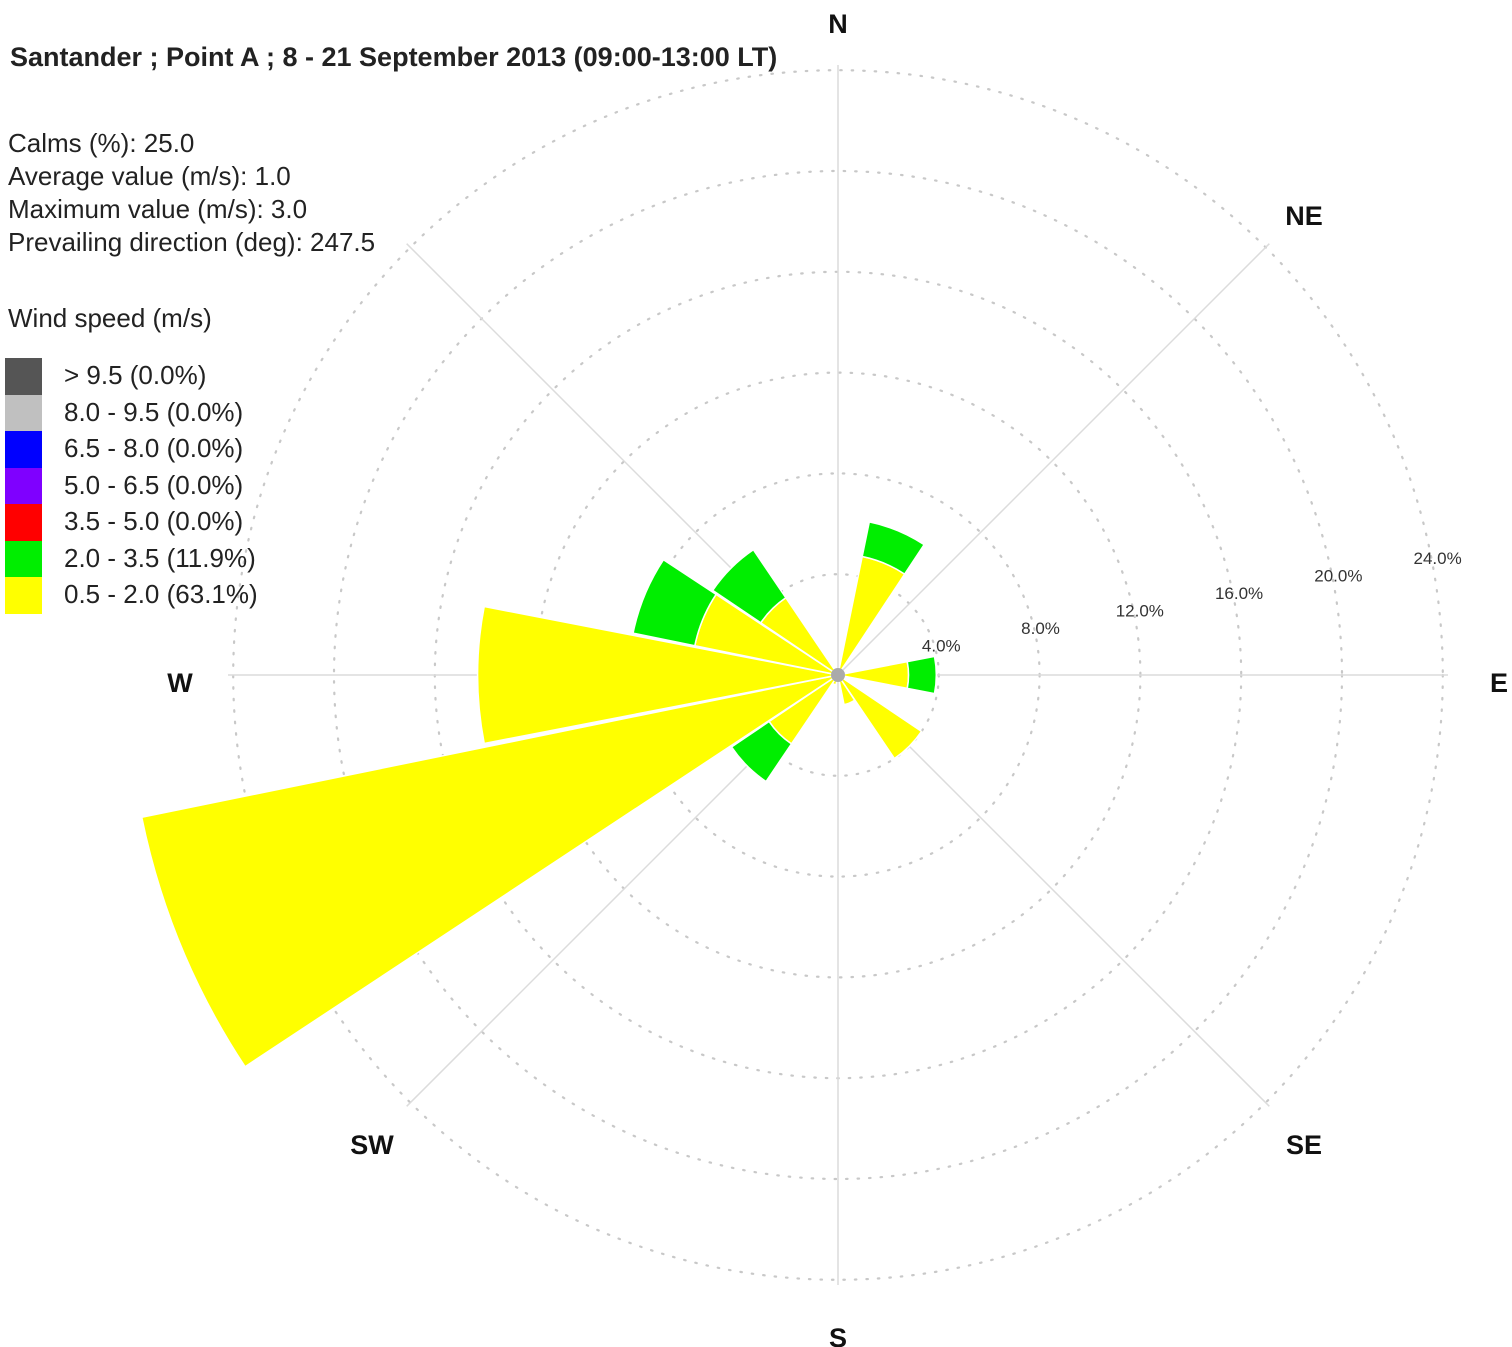 The width and height of the screenshot is (1512, 1347). I want to click on ring-label: 8.0%, so click(1040, 628).